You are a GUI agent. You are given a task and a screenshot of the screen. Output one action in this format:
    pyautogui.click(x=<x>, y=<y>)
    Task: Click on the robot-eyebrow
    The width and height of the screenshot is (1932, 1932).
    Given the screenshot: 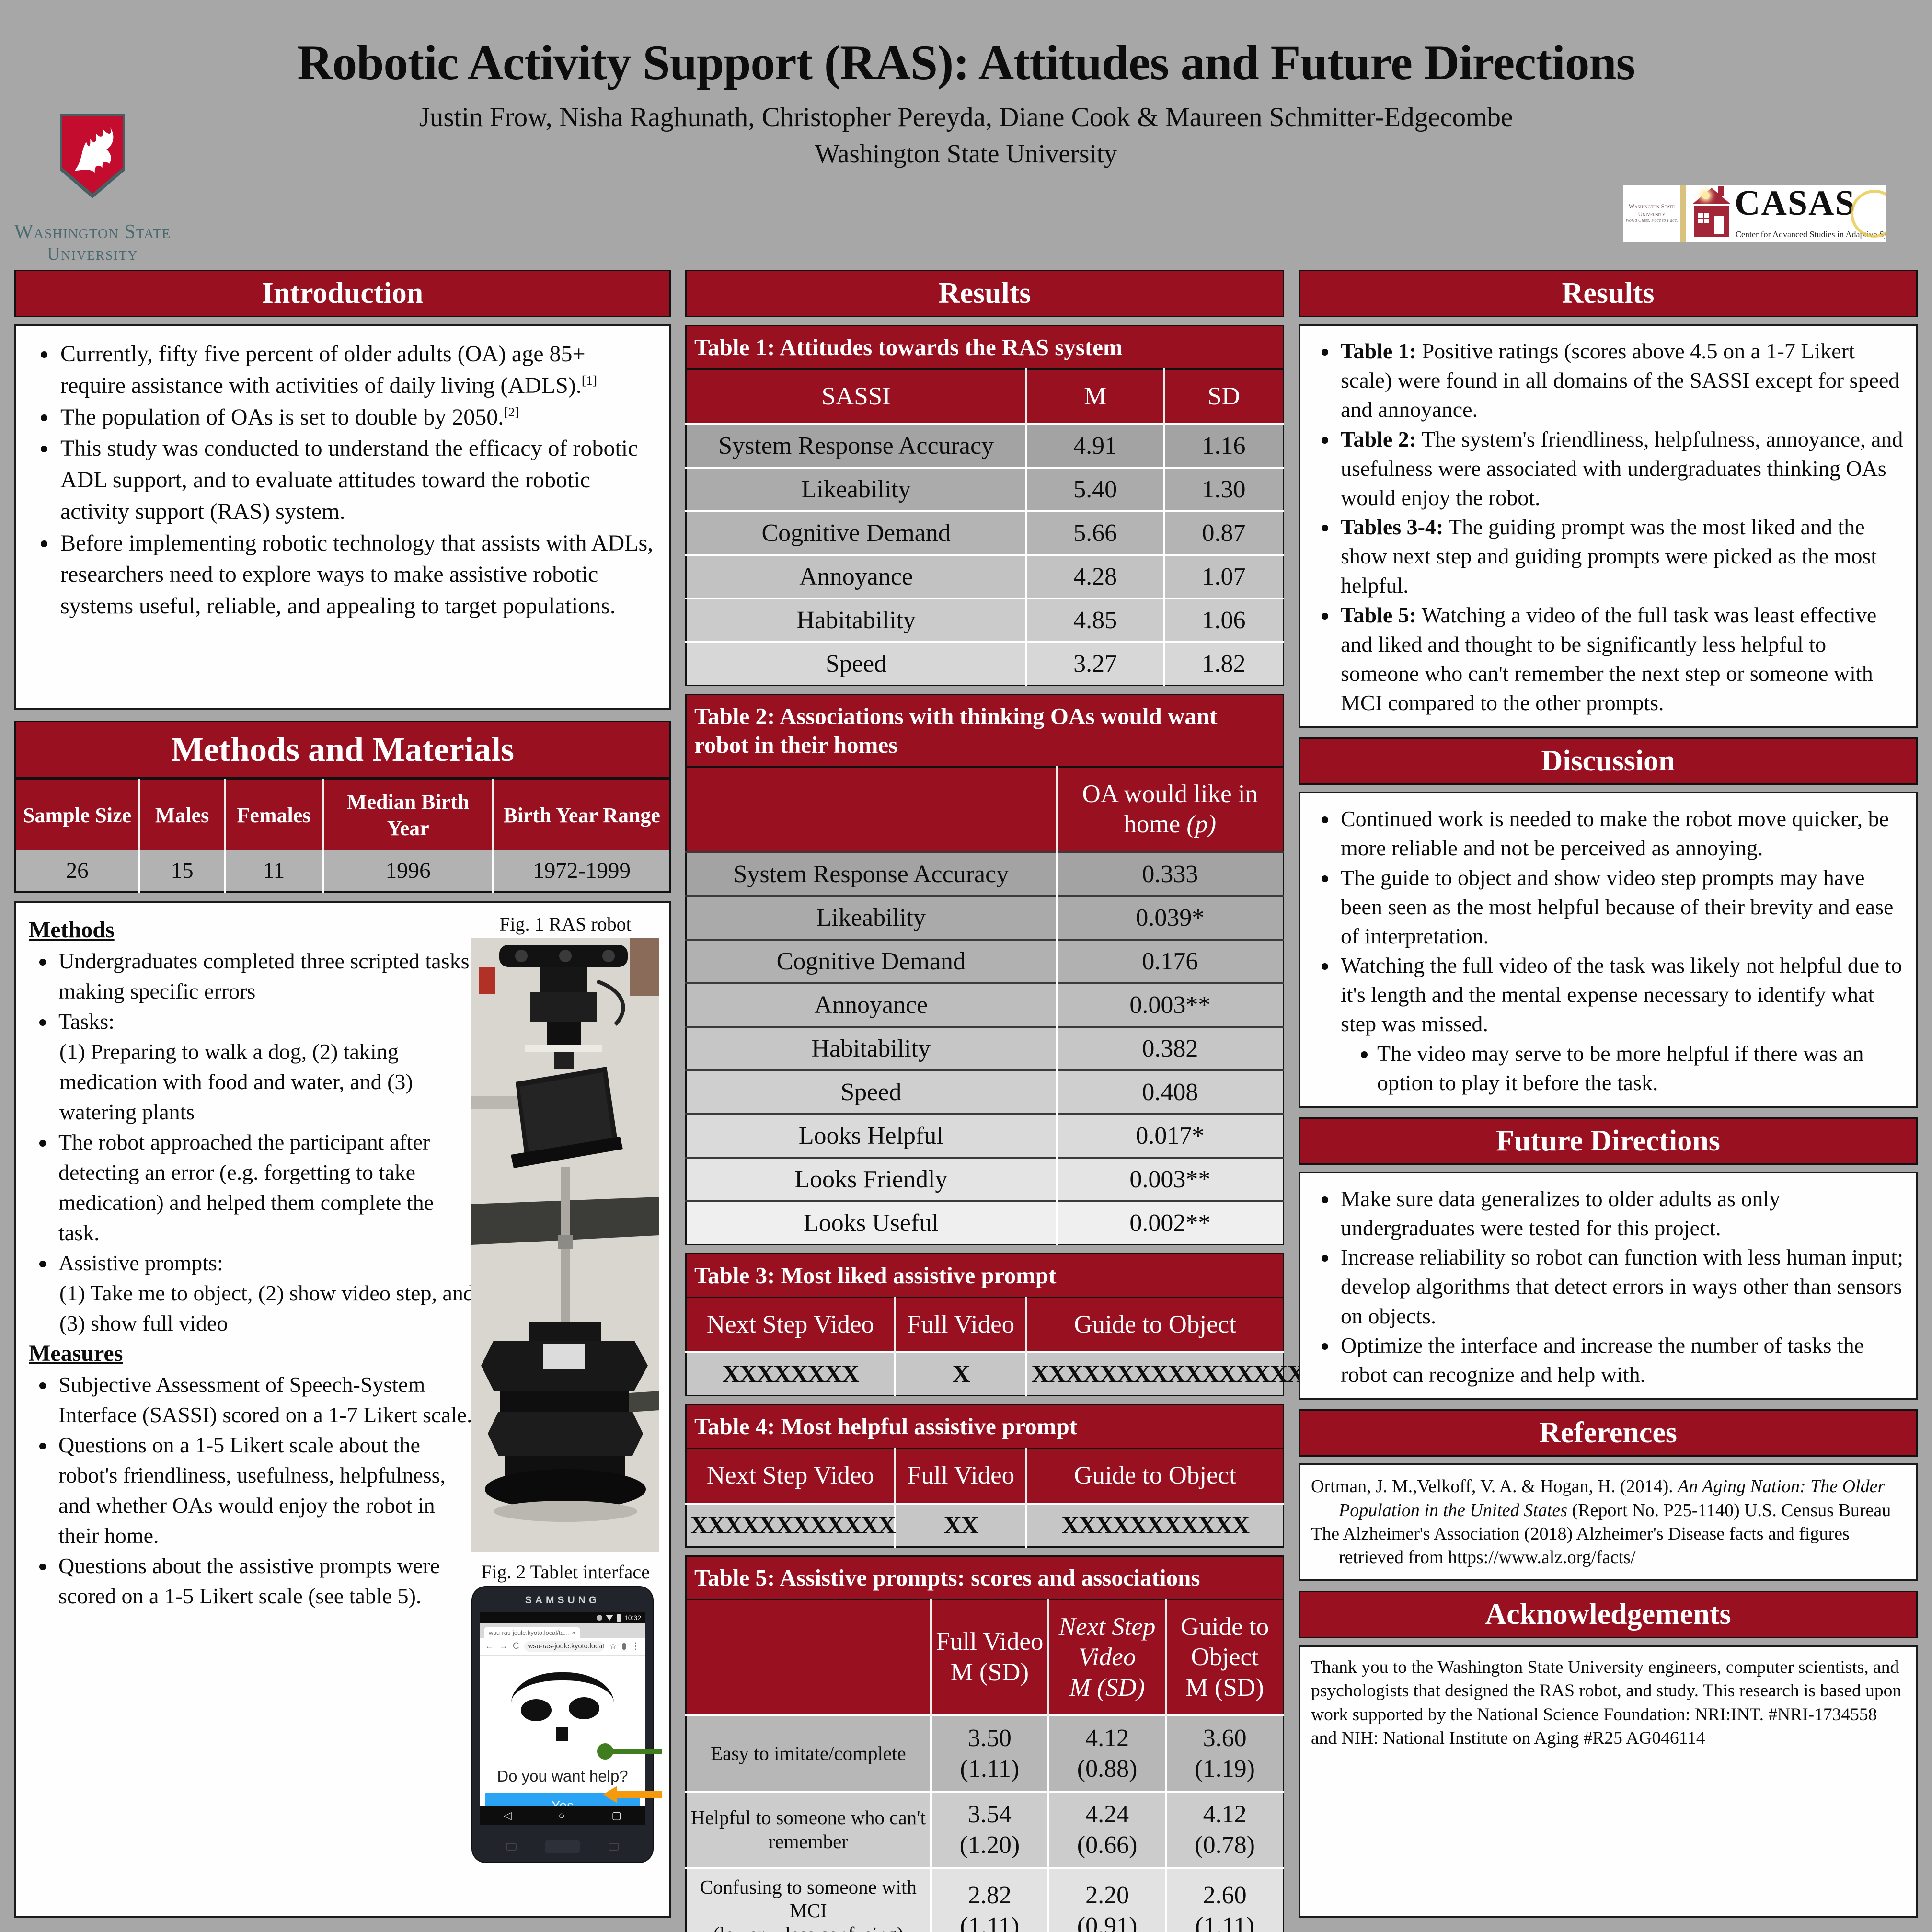 What is the action you would take?
    pyautogui.click(x=562, y=1687)
    